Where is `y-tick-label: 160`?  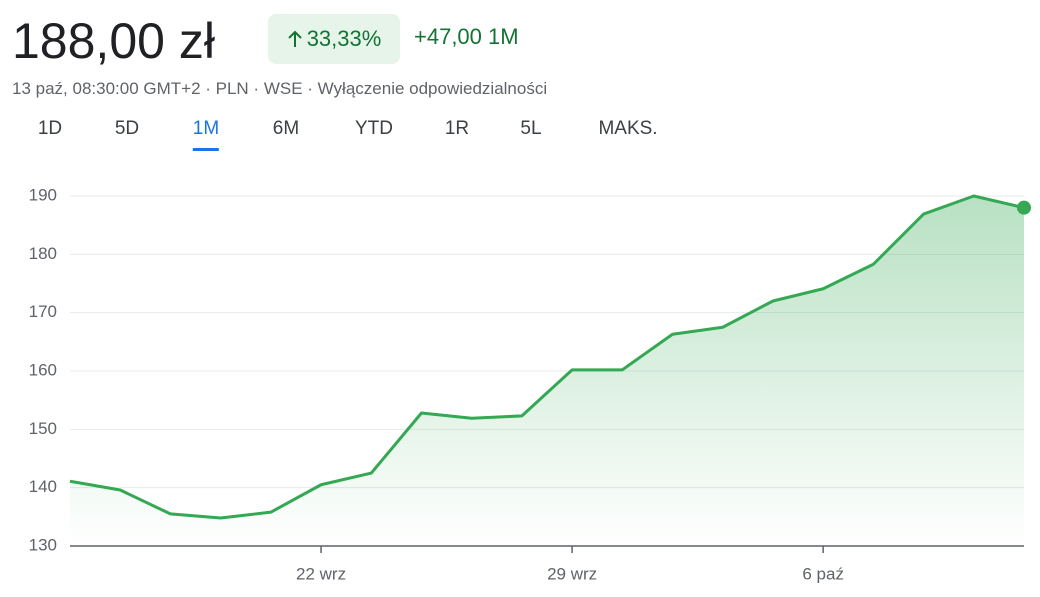 y-tick-label: 160 is located at coordinates (43, 369).